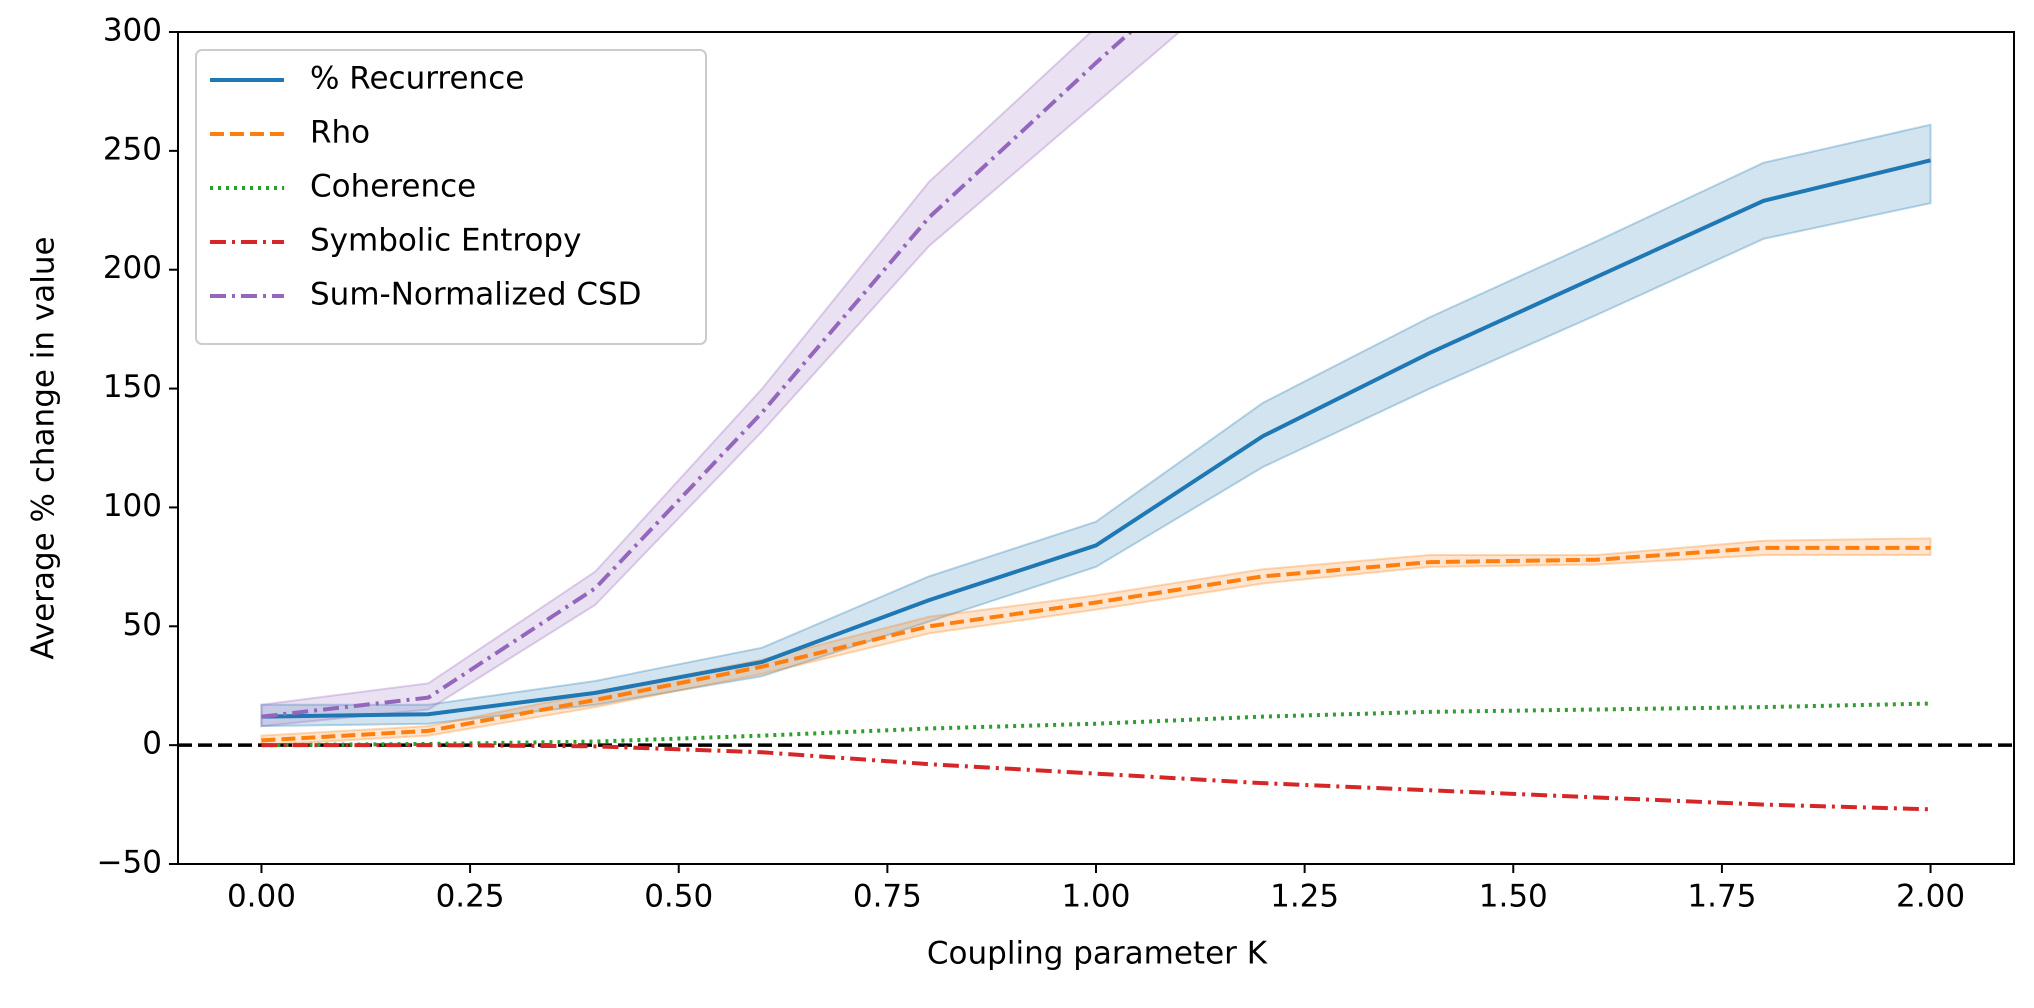  What do you see at coordinates (1513, 897) in the screenshot?
I see `x-tick-label: 1.50` at bounding box center [1513, 897].